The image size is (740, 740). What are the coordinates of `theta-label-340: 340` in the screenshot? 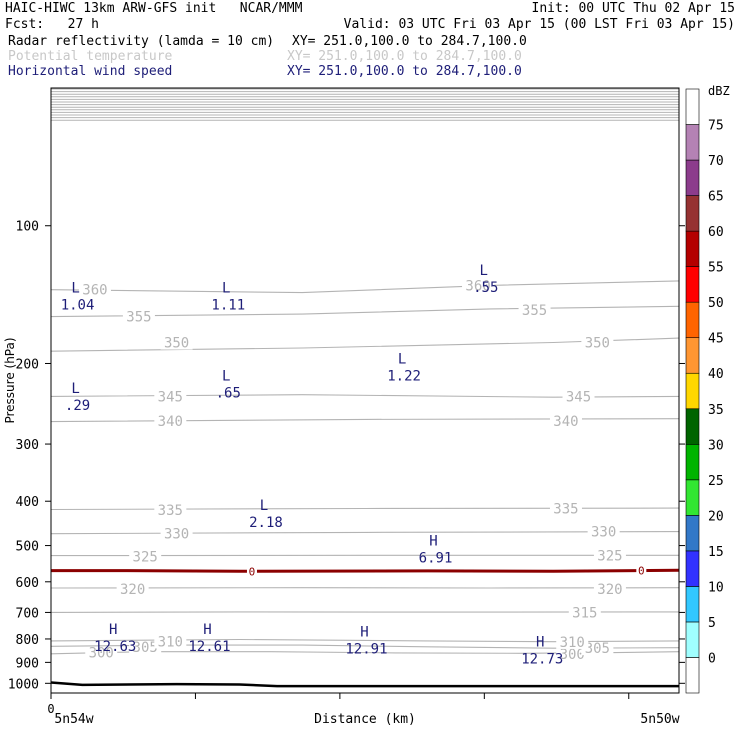 It's located at (565, 422).